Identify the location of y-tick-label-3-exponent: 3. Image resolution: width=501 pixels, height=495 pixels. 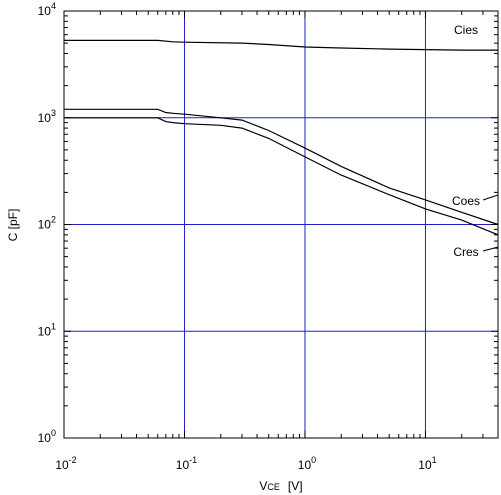
(53, 113).